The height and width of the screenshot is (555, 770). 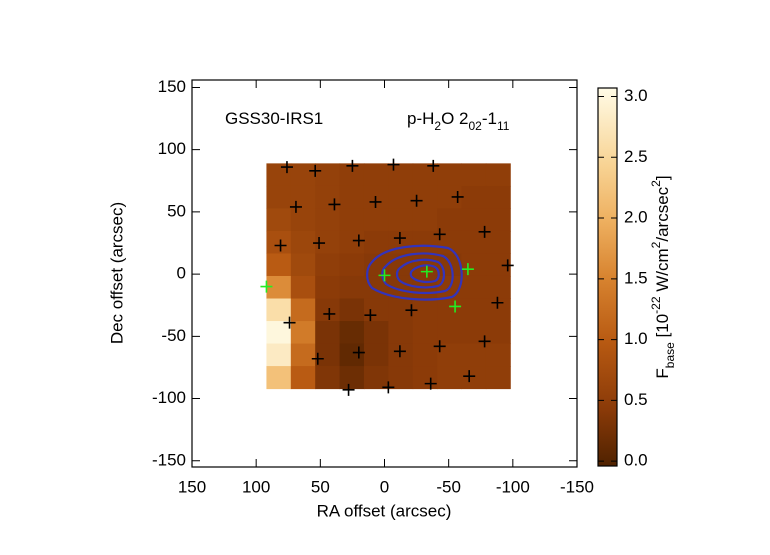 I want to click on x-tick-label: -50, so click(x=448, y=486).